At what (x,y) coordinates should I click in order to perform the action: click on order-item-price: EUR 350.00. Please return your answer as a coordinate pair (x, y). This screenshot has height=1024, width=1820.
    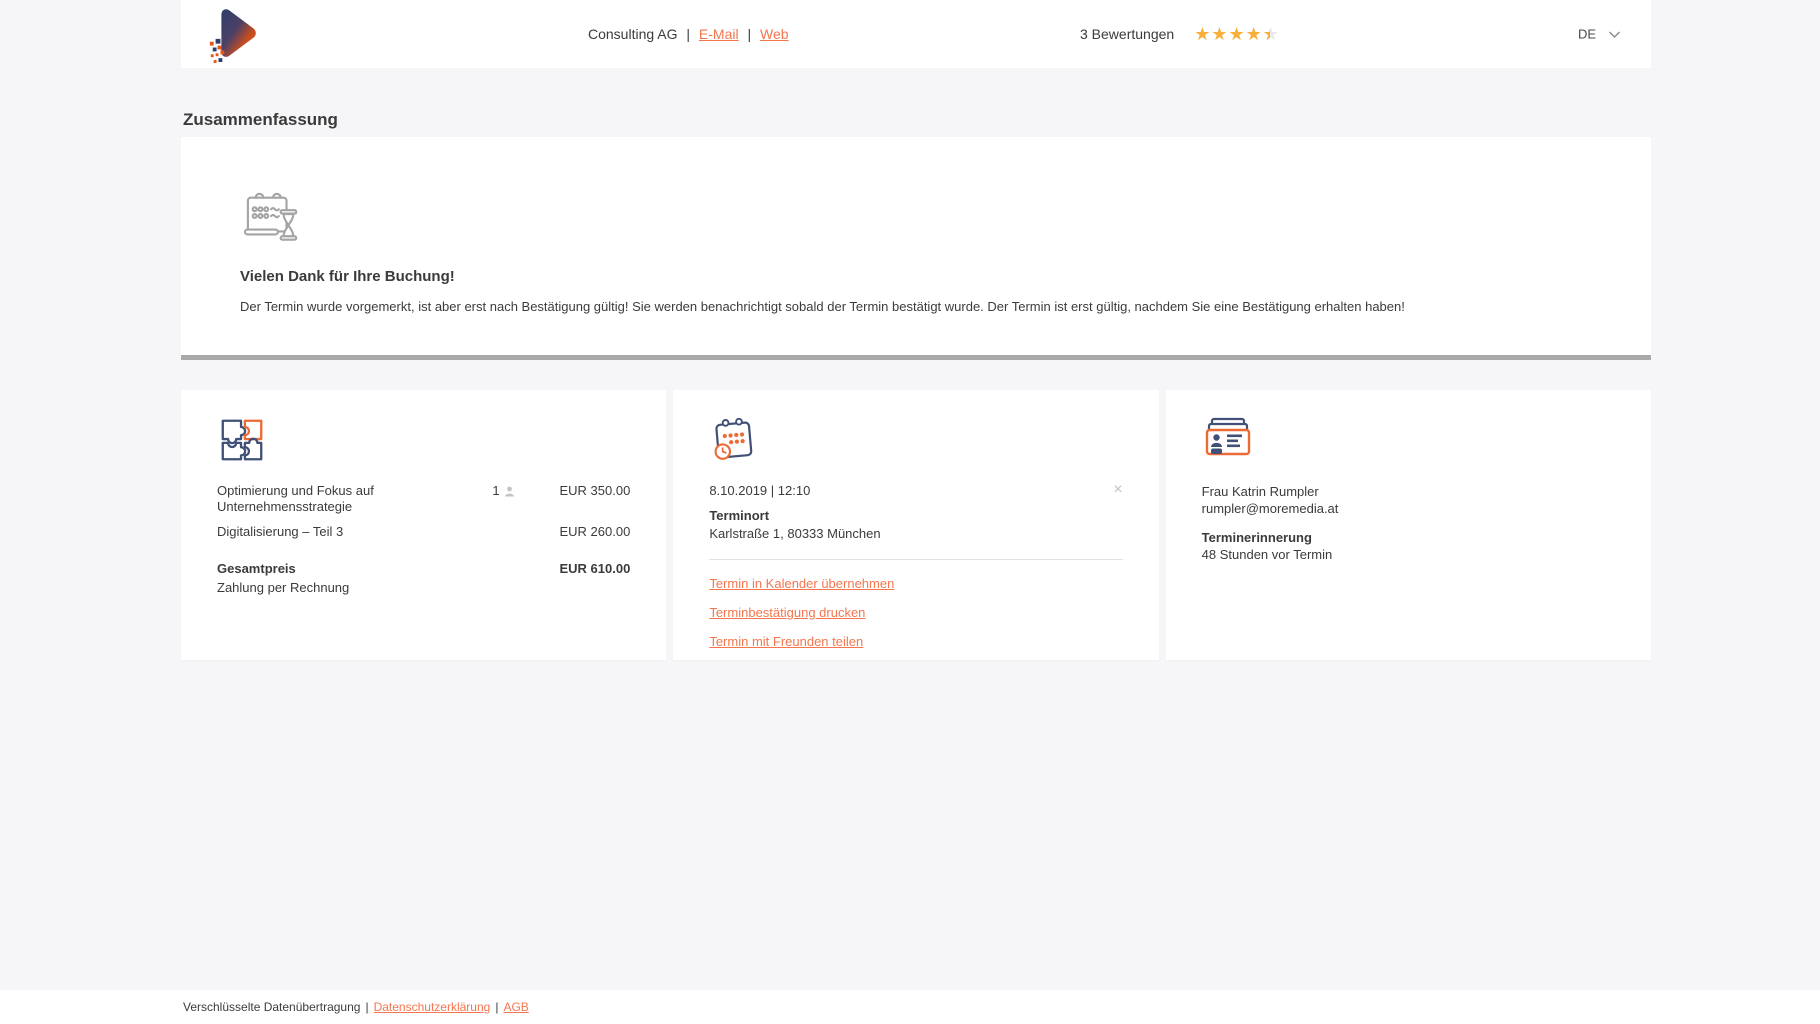
    Looking at the image, I should click on (595, 490).